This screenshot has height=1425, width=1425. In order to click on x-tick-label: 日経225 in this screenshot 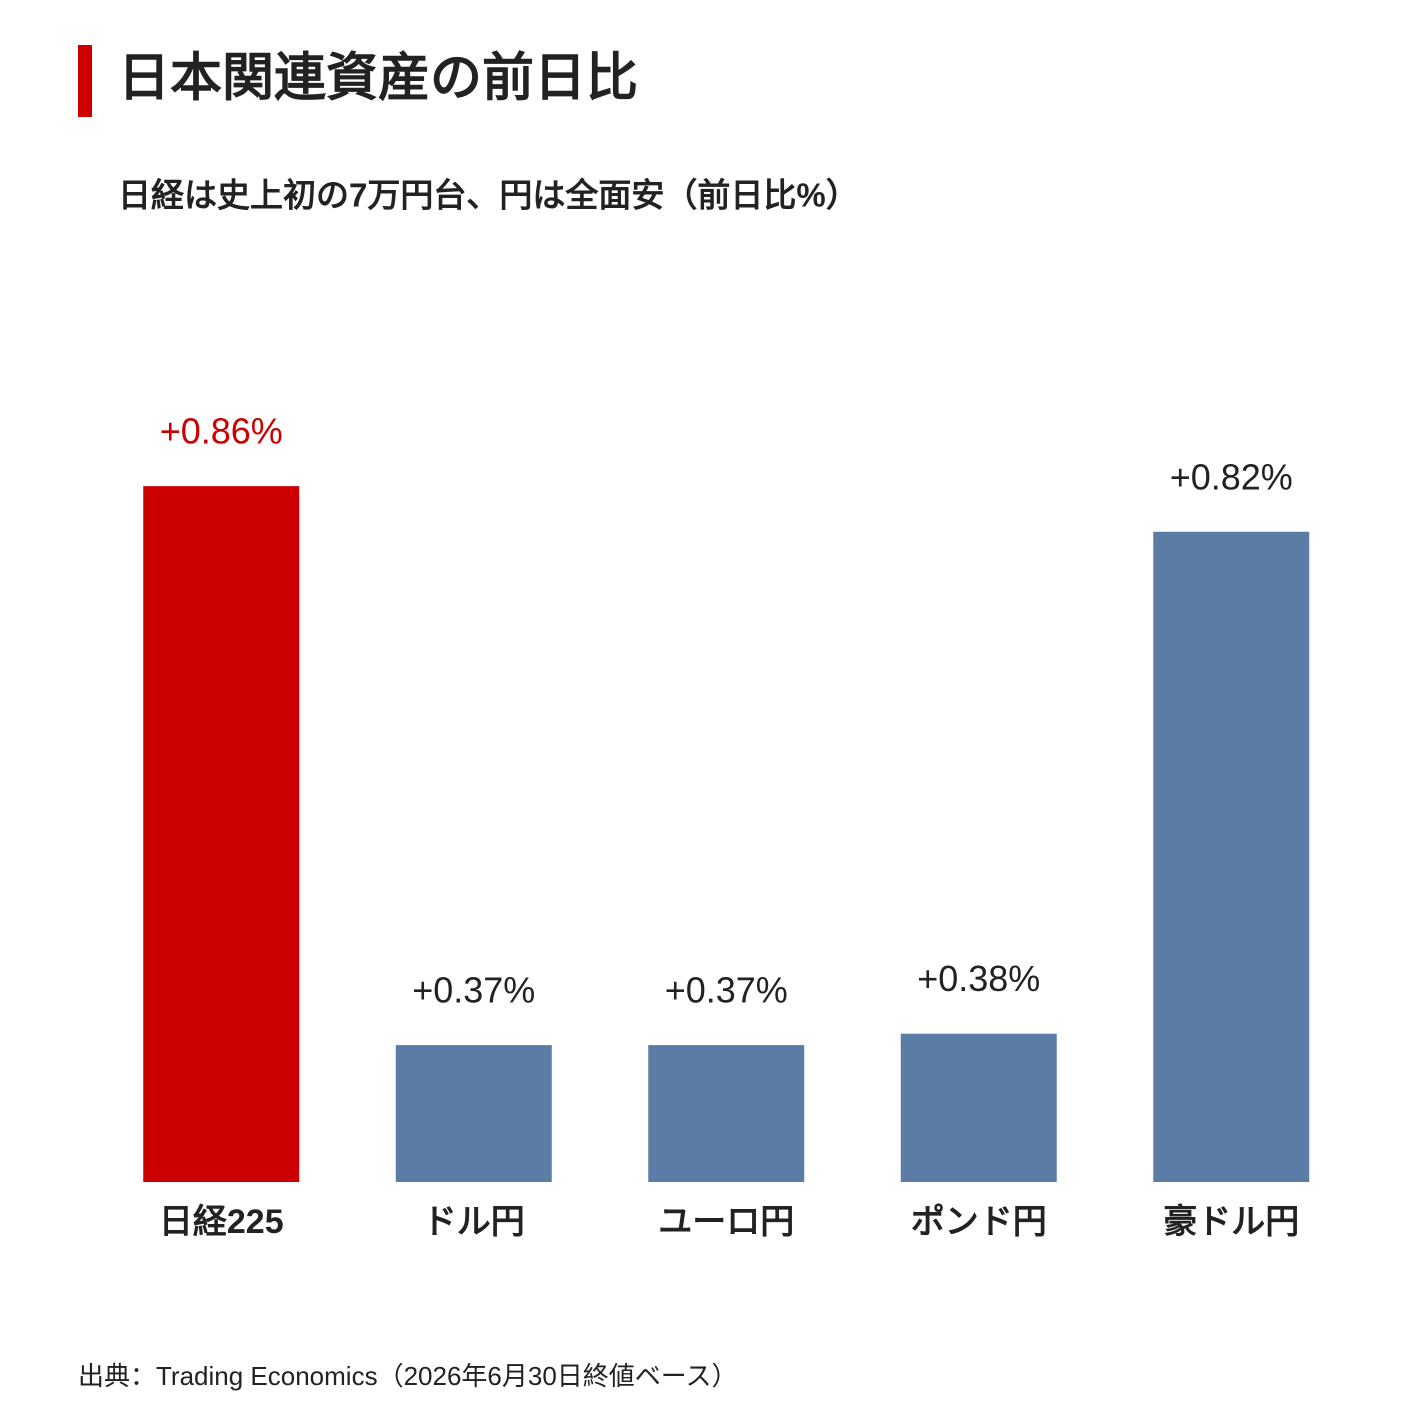, I will do `click(221, 1222)`.